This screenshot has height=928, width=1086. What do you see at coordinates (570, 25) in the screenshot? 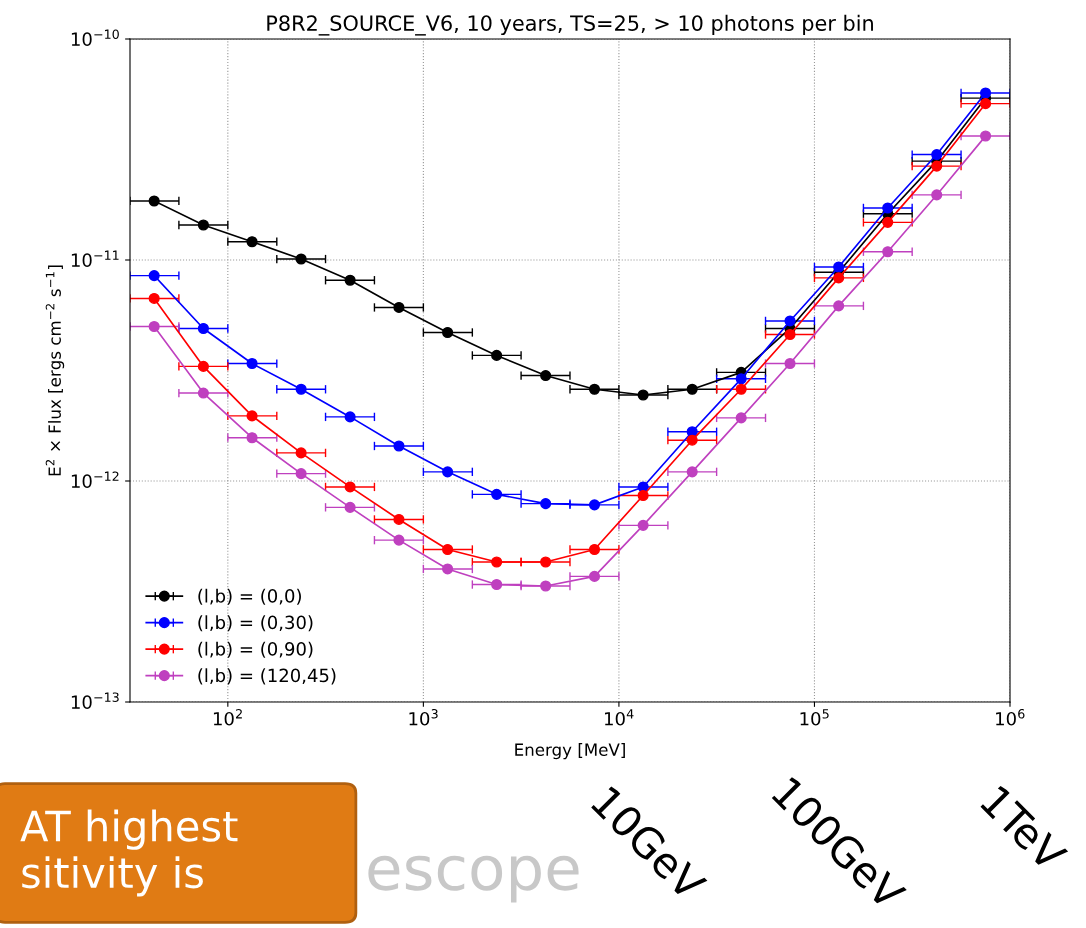
I see `chart-title: P8R2_SOURCE_V6, 10 years, TS=25, > 10 photons per bin` at bounding box center [570, 25].